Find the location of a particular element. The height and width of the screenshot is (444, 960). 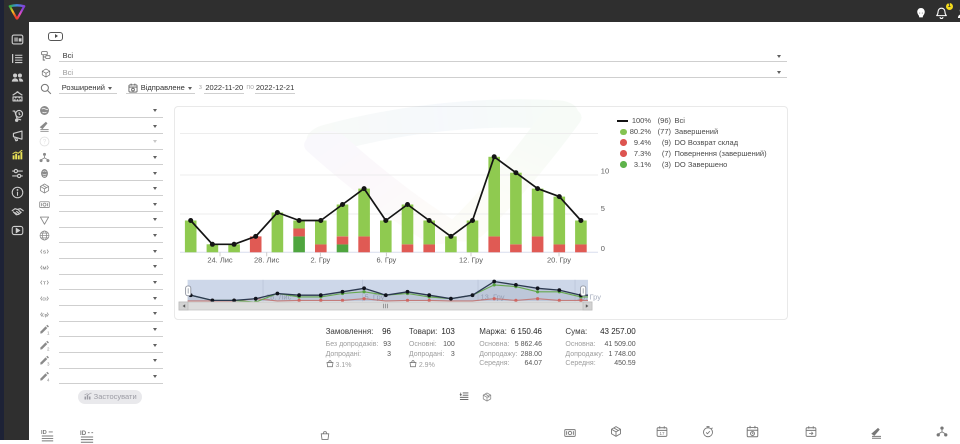

svg-text: T is located at coordinates (44, 284).